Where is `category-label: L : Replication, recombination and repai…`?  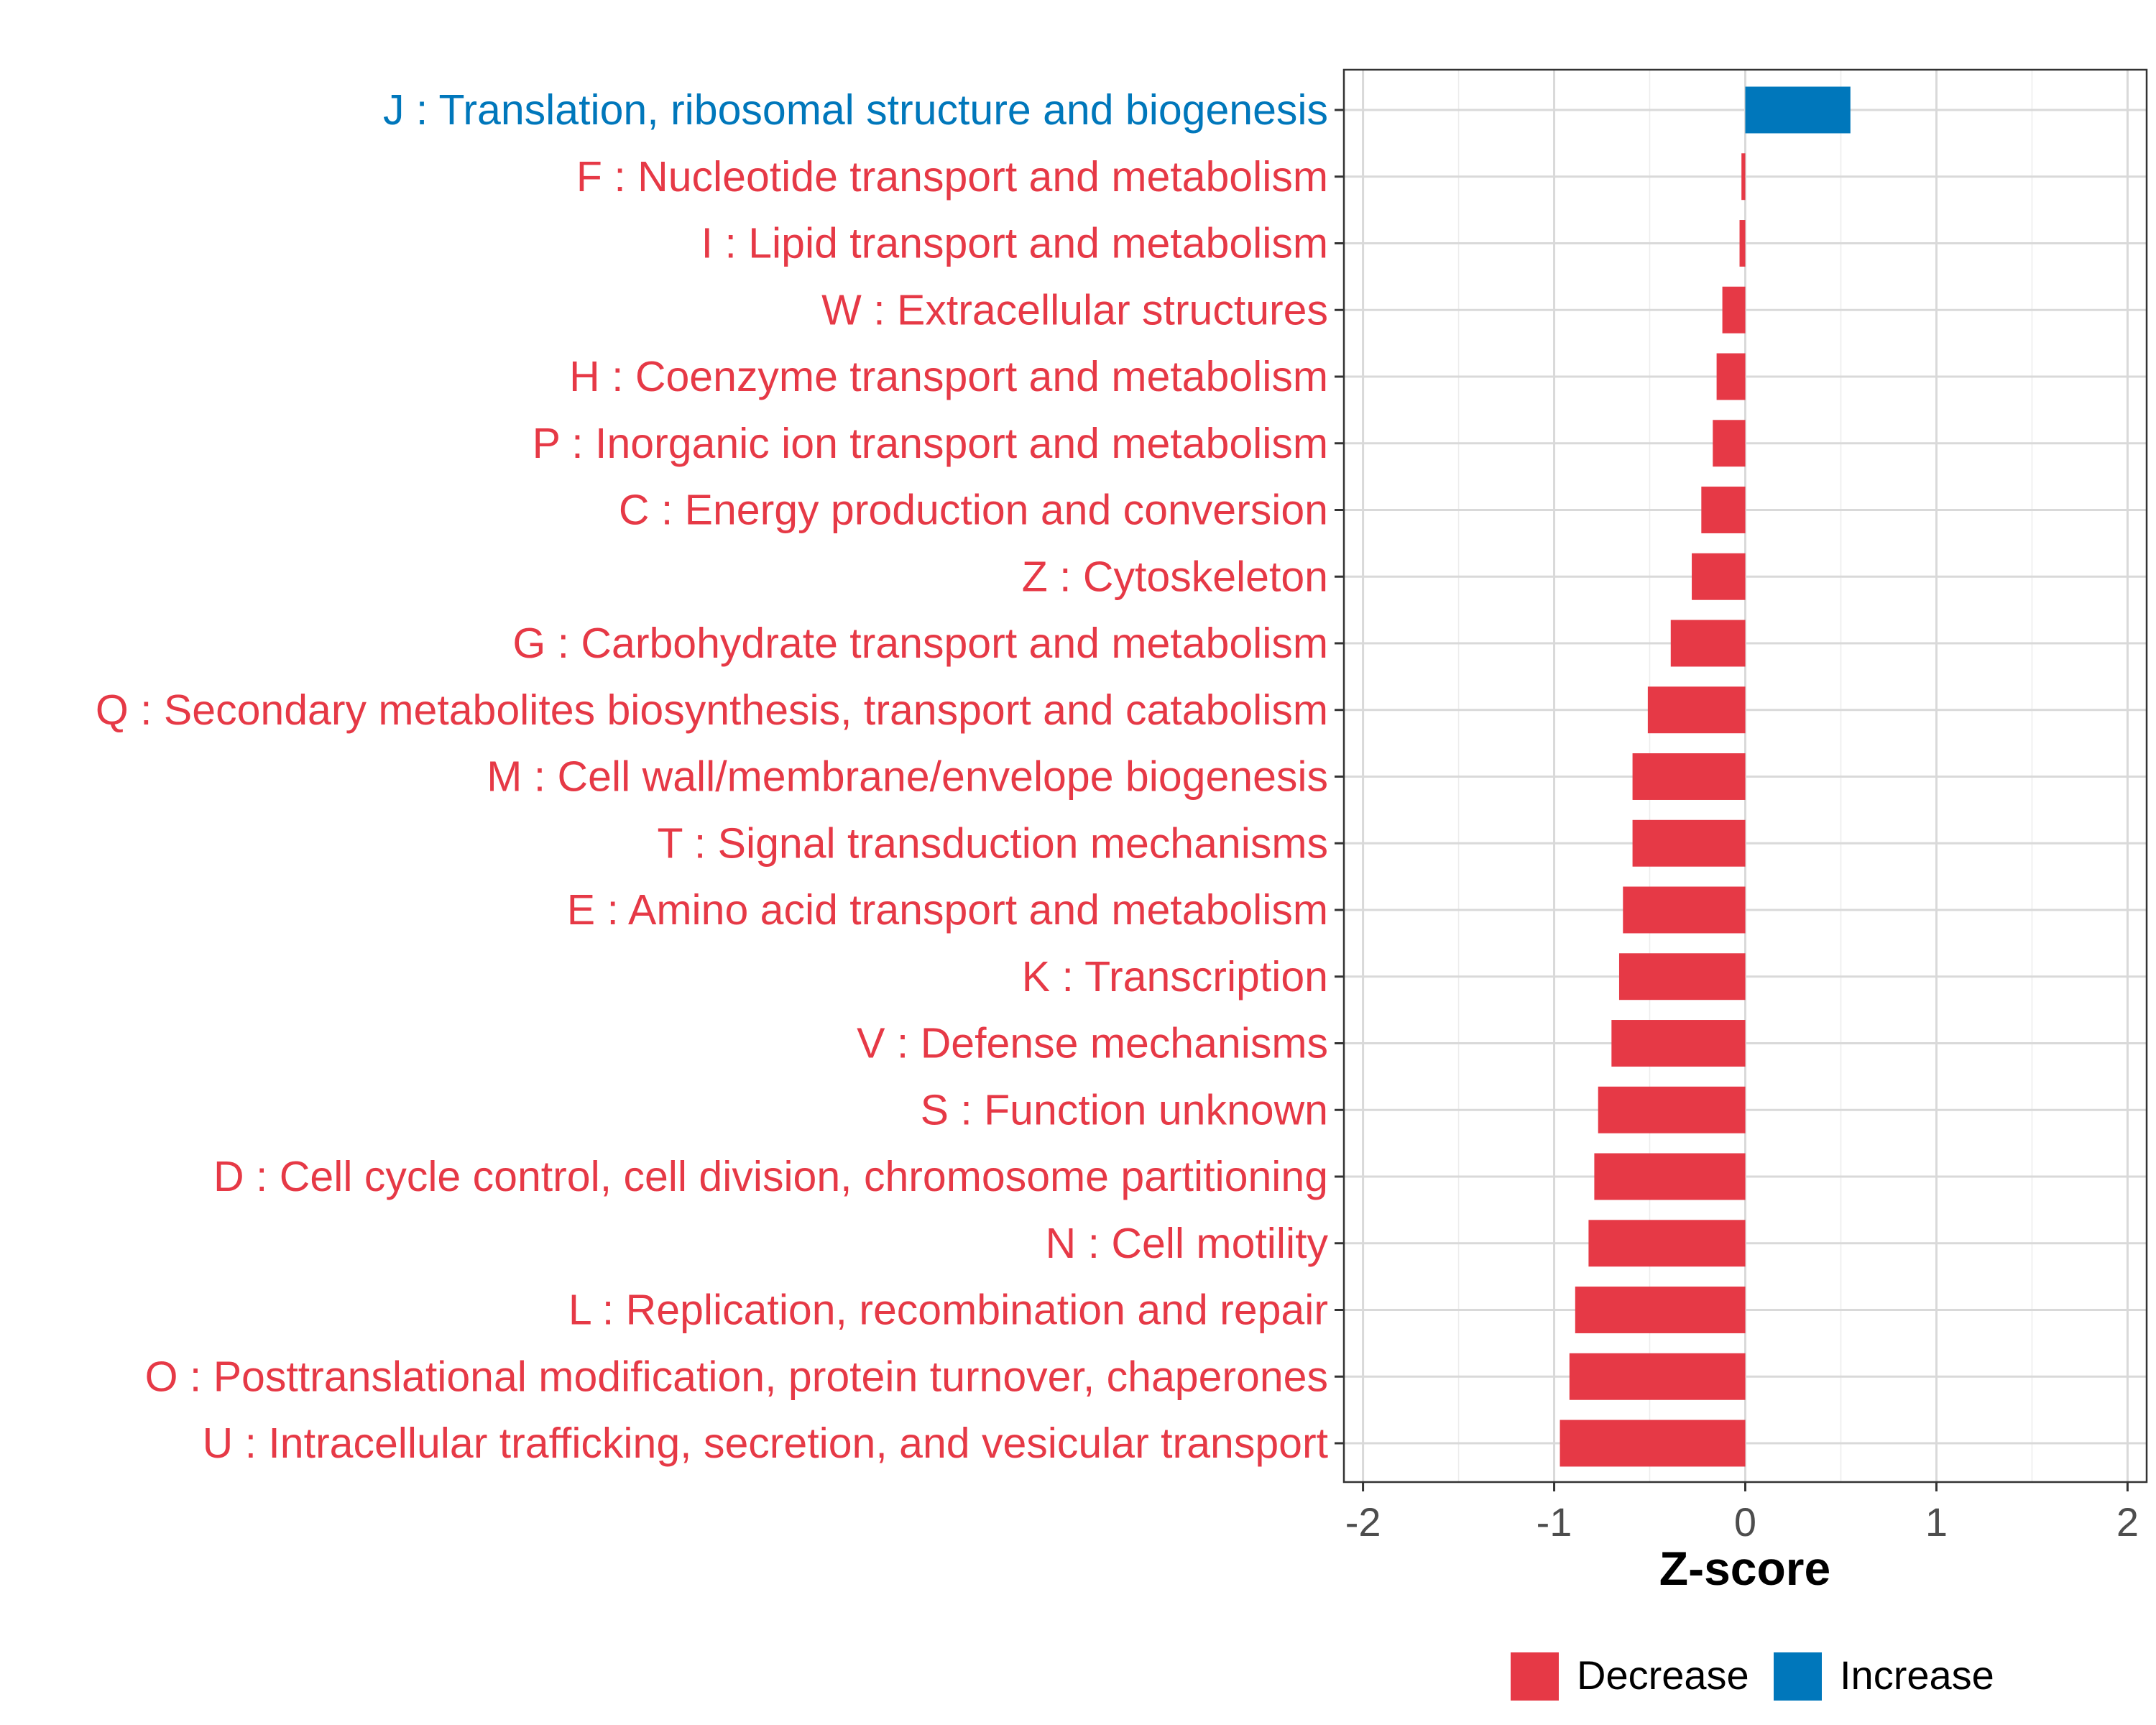
category-label: L : Replication, recombination and repai… is located at coordinates (948, 1310).